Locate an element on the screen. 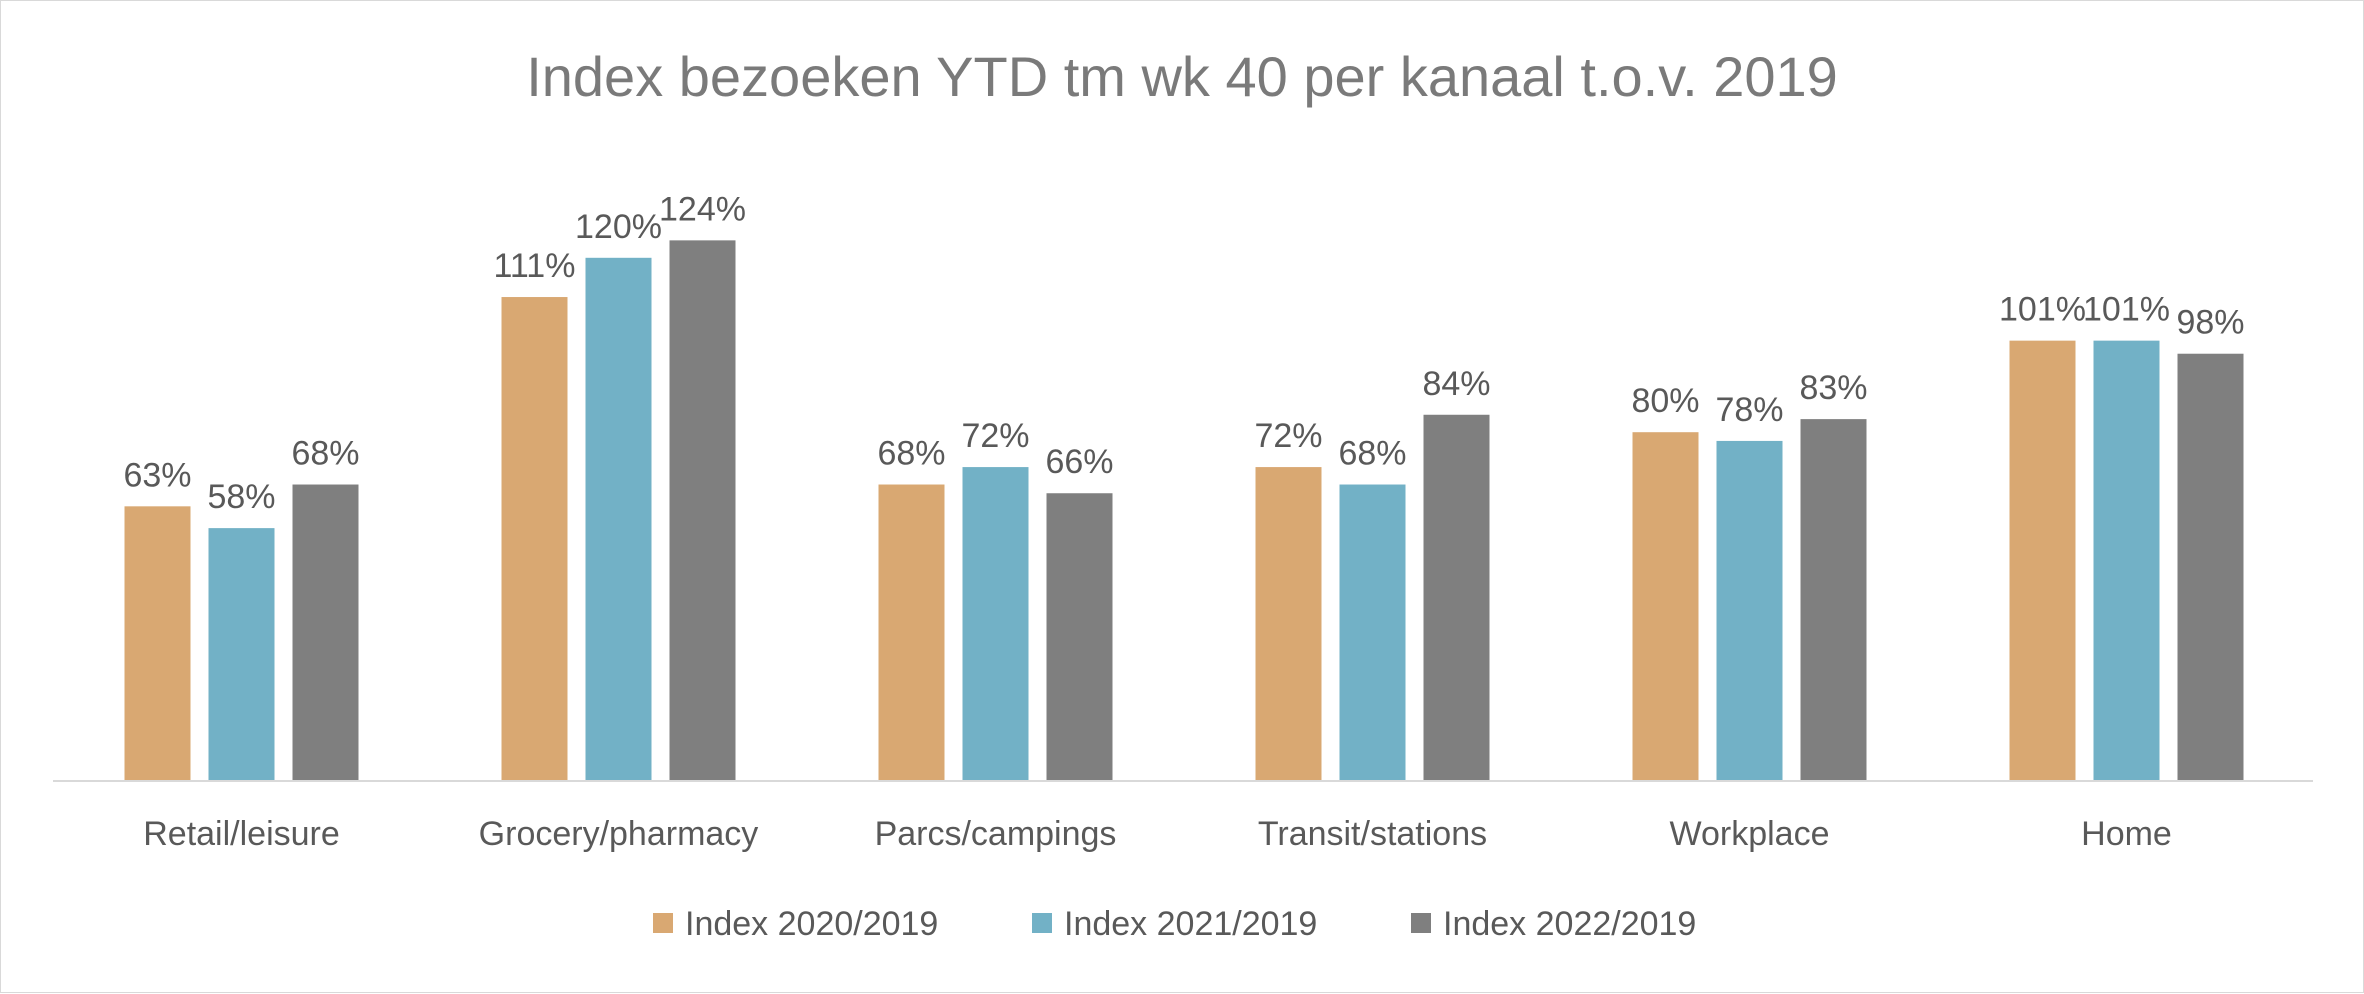 This screenshot has height=994, width=2364. data-label: 84% is located at coordinates (1456, 384).